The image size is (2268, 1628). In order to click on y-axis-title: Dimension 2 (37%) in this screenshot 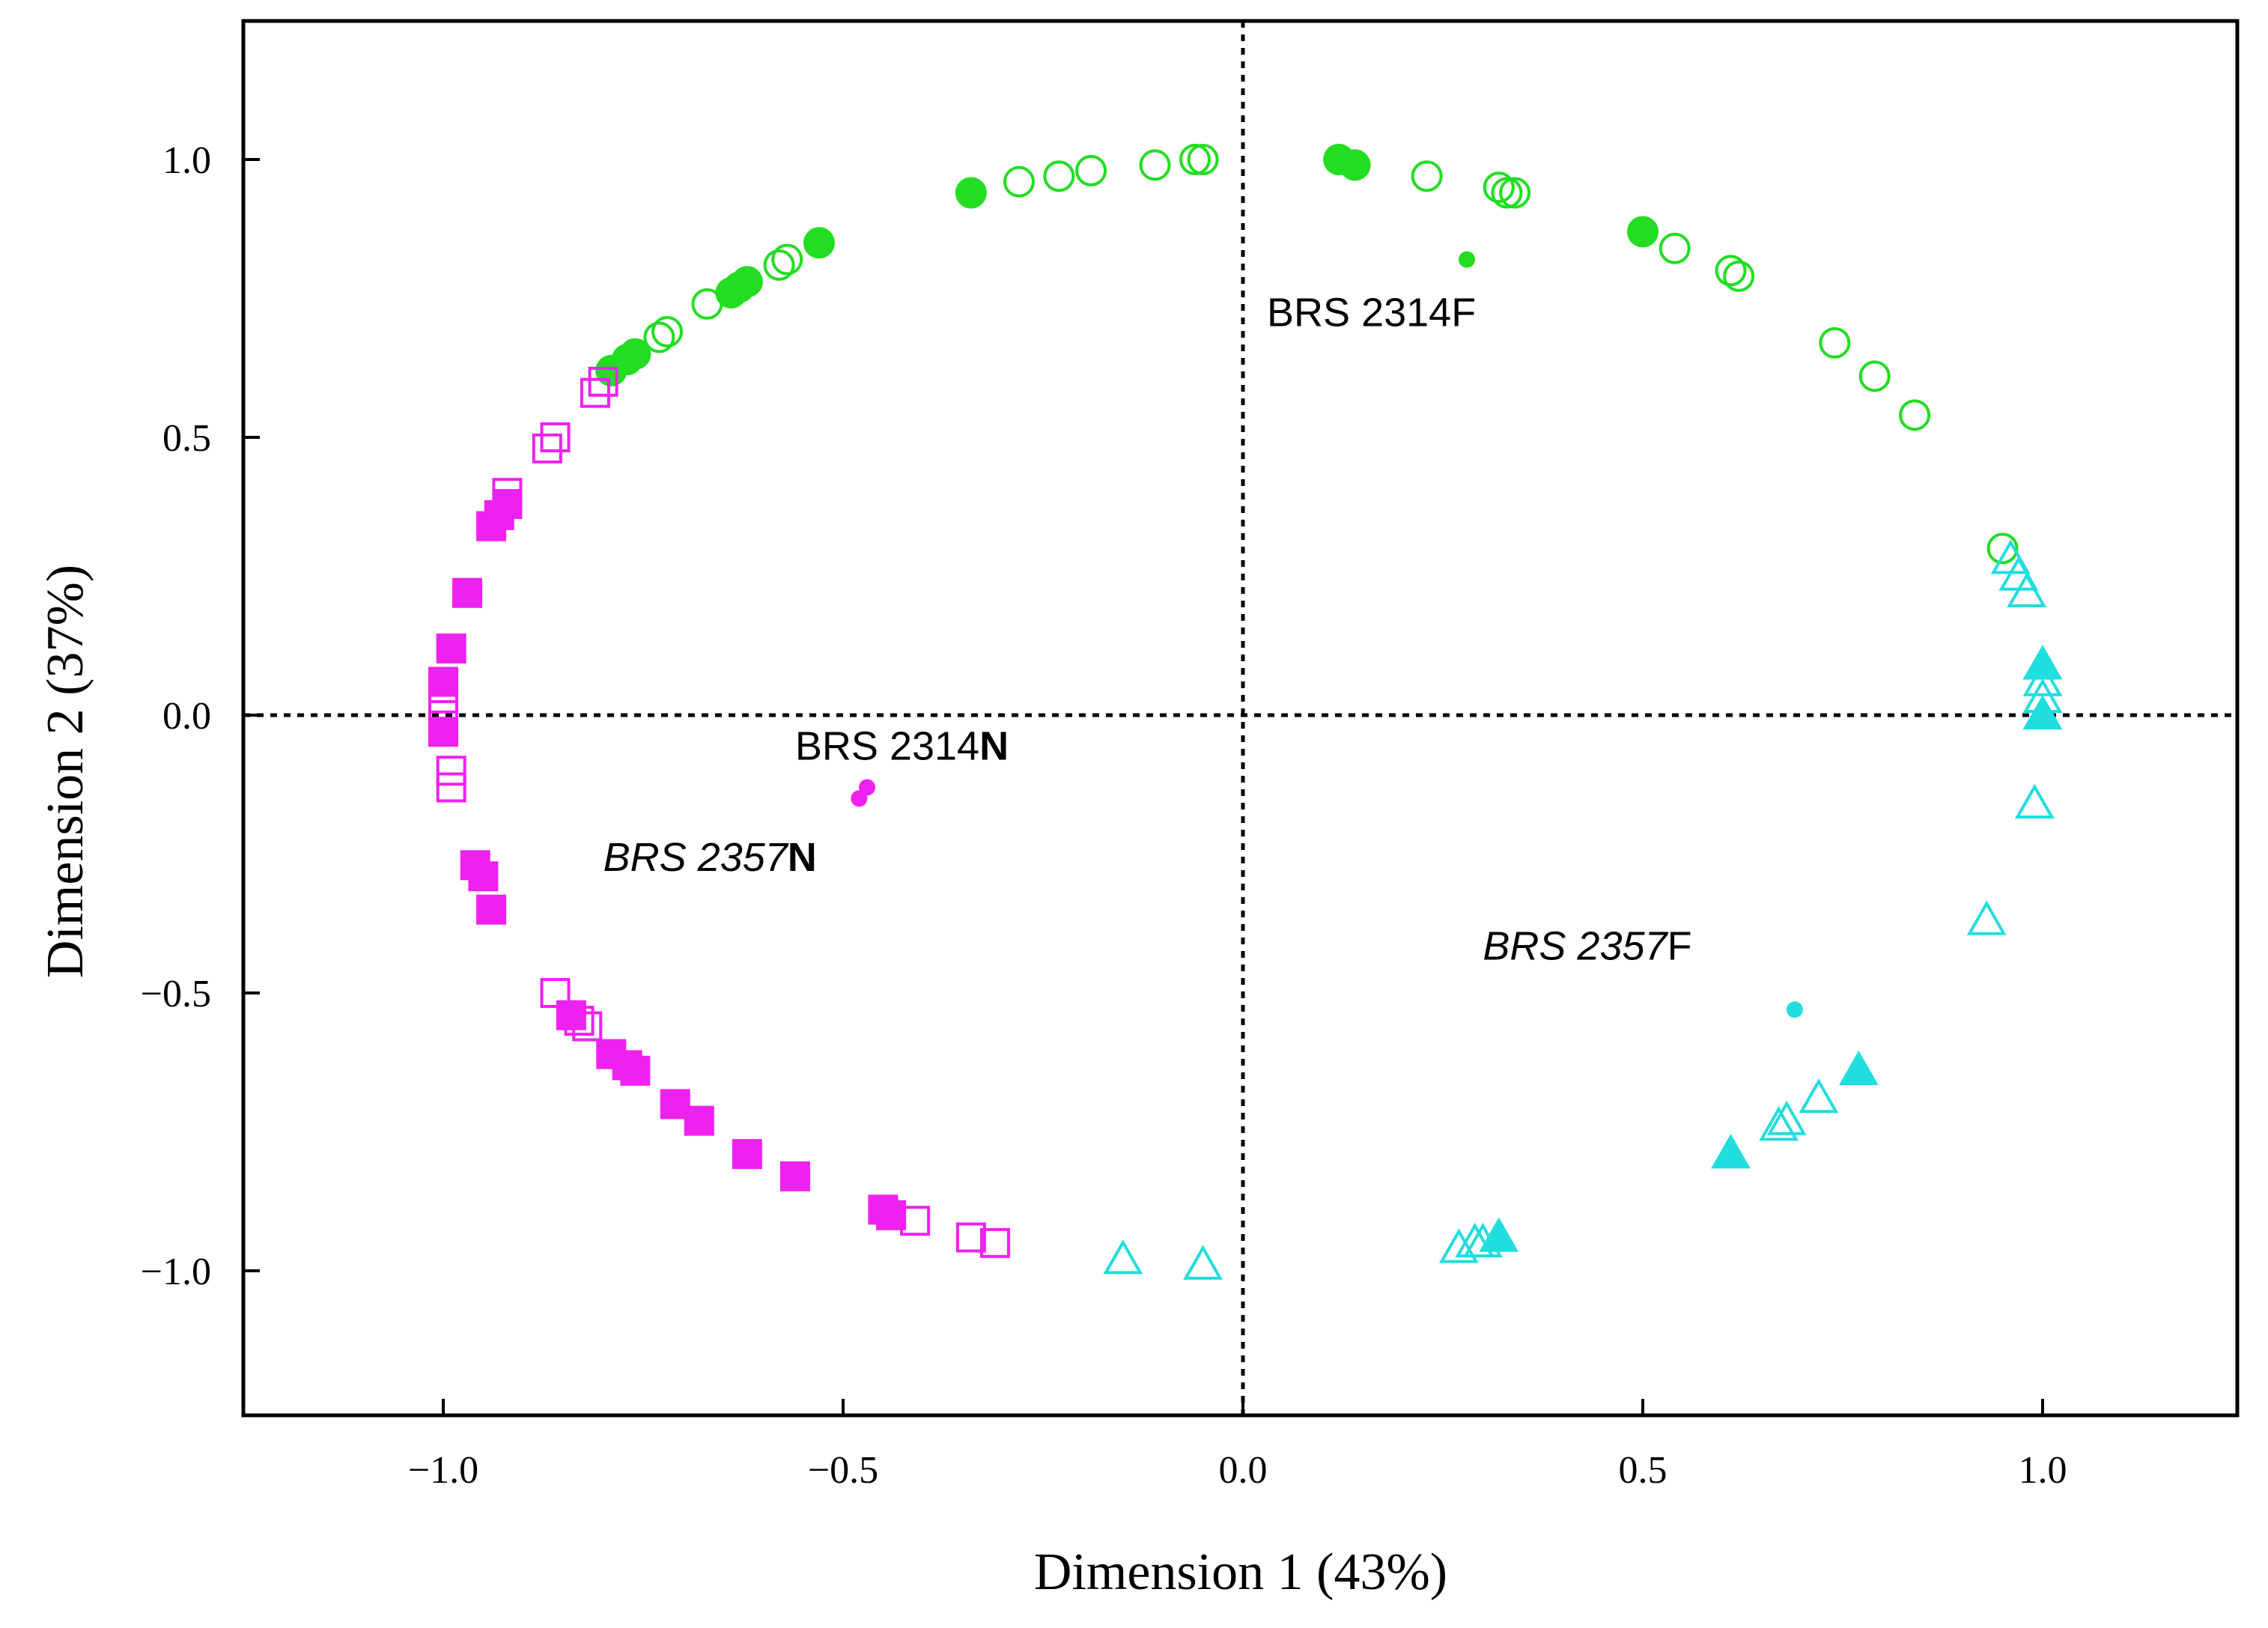, I will do `click(65, 771)`.